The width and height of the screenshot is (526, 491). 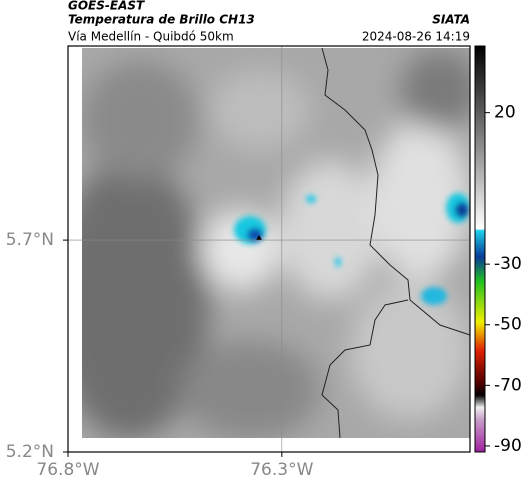 I want to click on colorbar-tick-label: -70, so click(x=508, y=385).